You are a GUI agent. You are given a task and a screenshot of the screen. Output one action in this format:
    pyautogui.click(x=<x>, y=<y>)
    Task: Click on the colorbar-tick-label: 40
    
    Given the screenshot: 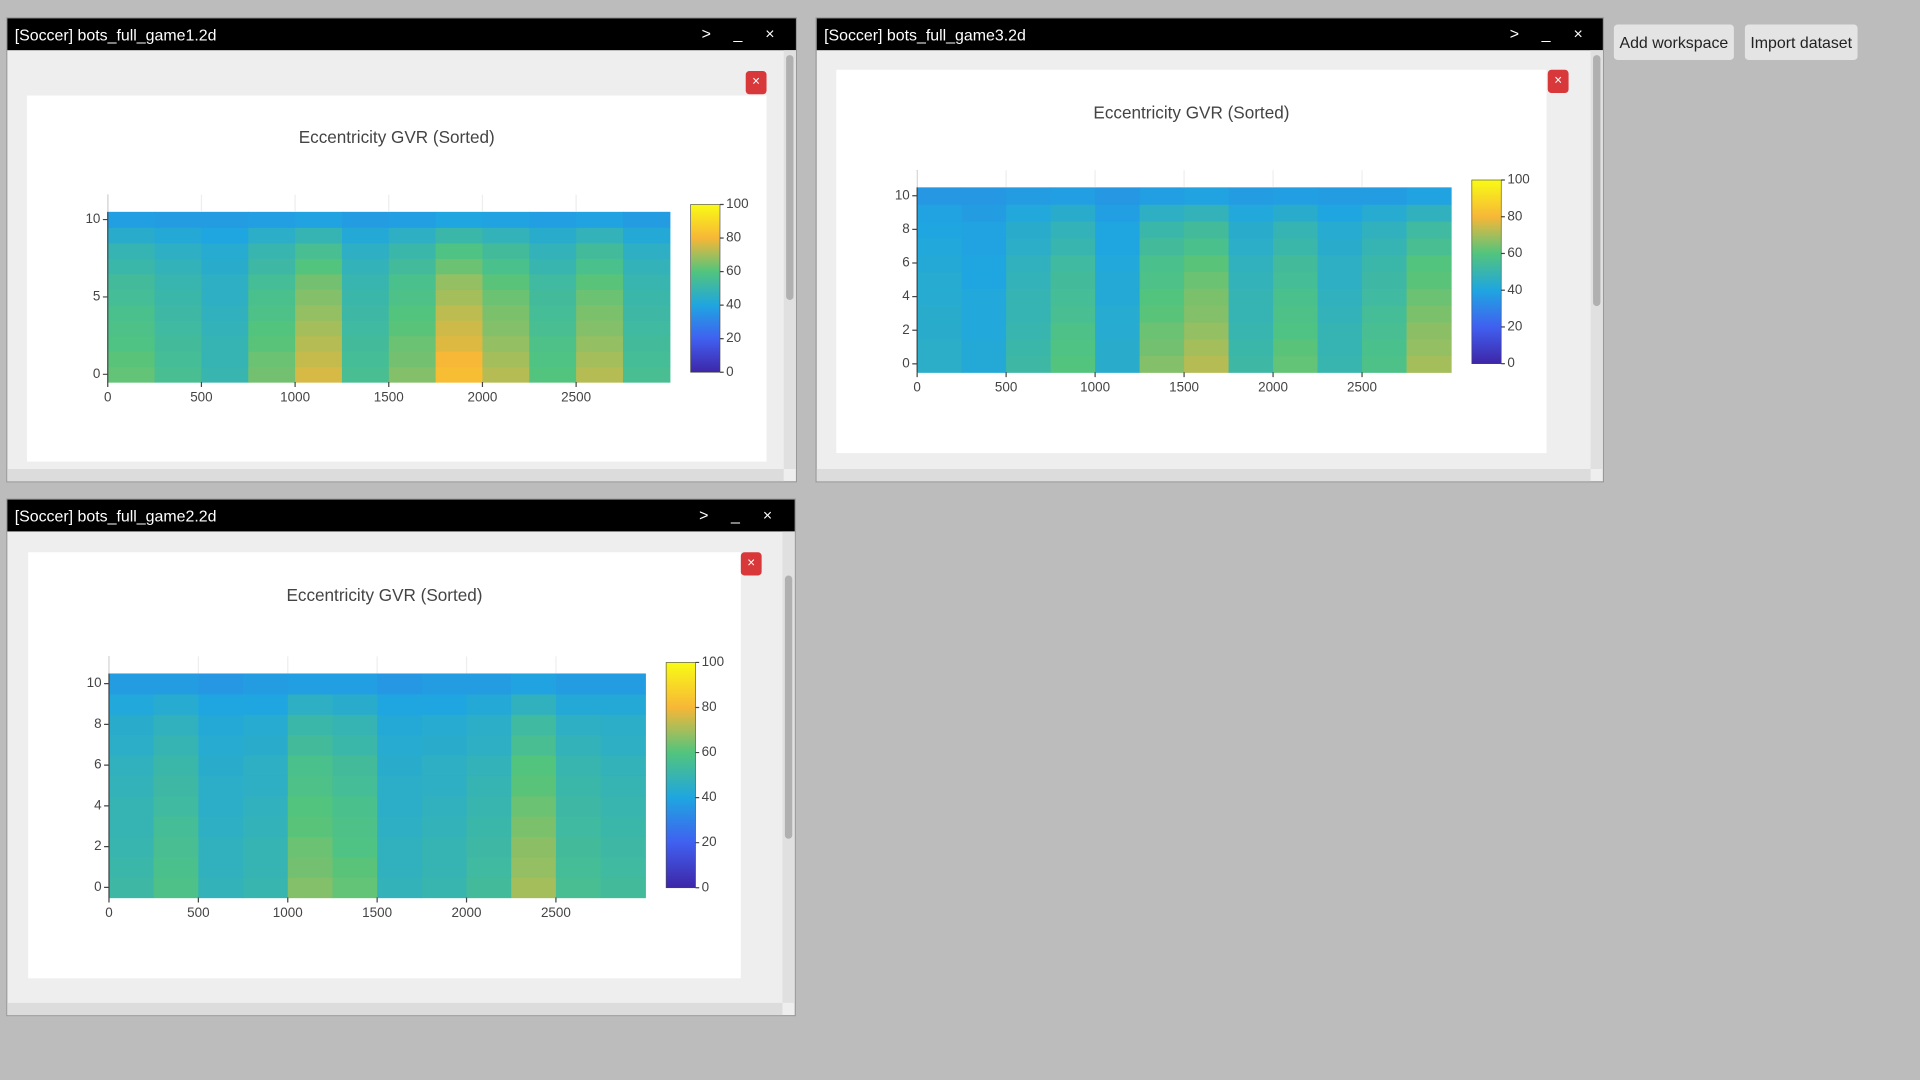 What is the action you would take?
    pyautogui.click(x=733, y=304)
    